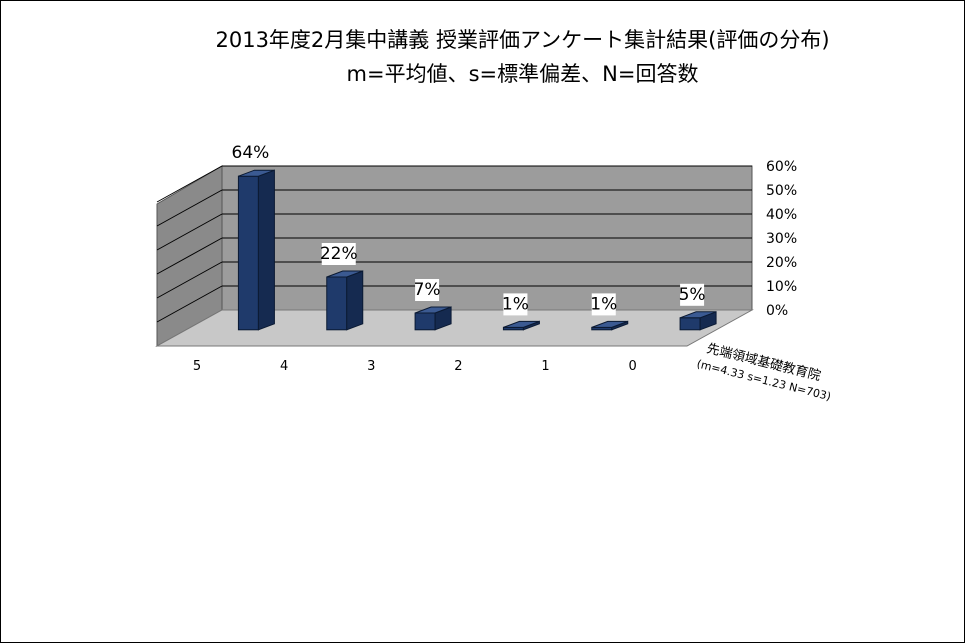 This screenshot has height=643, width=965. Describe the element at coordinates (522, 40) in the screenshot. I see `chart-title: 2013年度2月集中講義 授業評価アンケート集計結果(評価の分布)` at that location.